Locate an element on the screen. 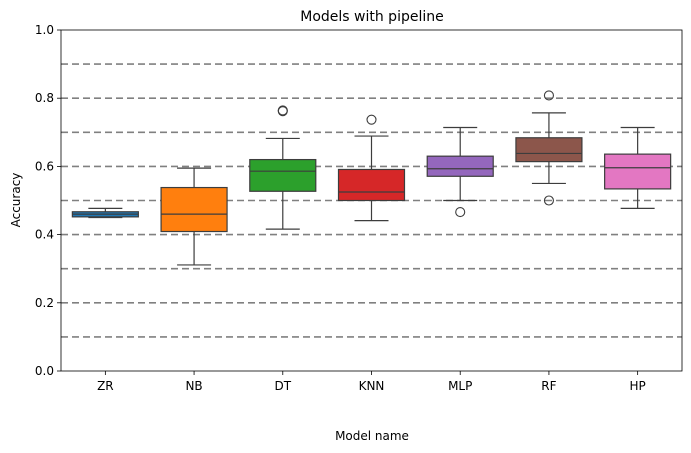 Image resolution: width=691 pixels, height=453 pixels. x-tick-label: KNN is located at coordinates (372, 386).